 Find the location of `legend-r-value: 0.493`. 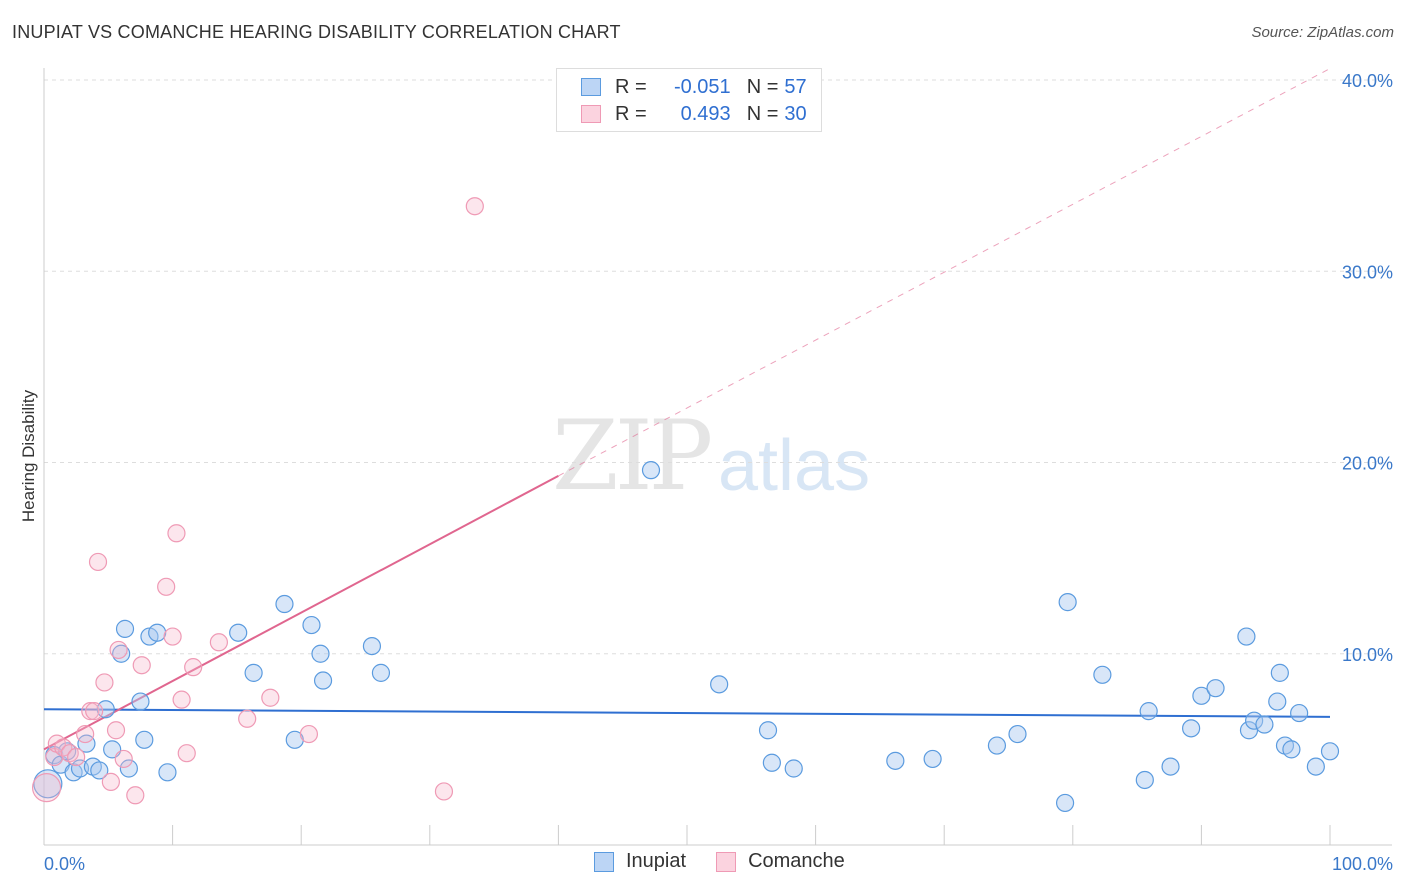

legend-r-value: 0.493 is located at coordinates (705, 113).